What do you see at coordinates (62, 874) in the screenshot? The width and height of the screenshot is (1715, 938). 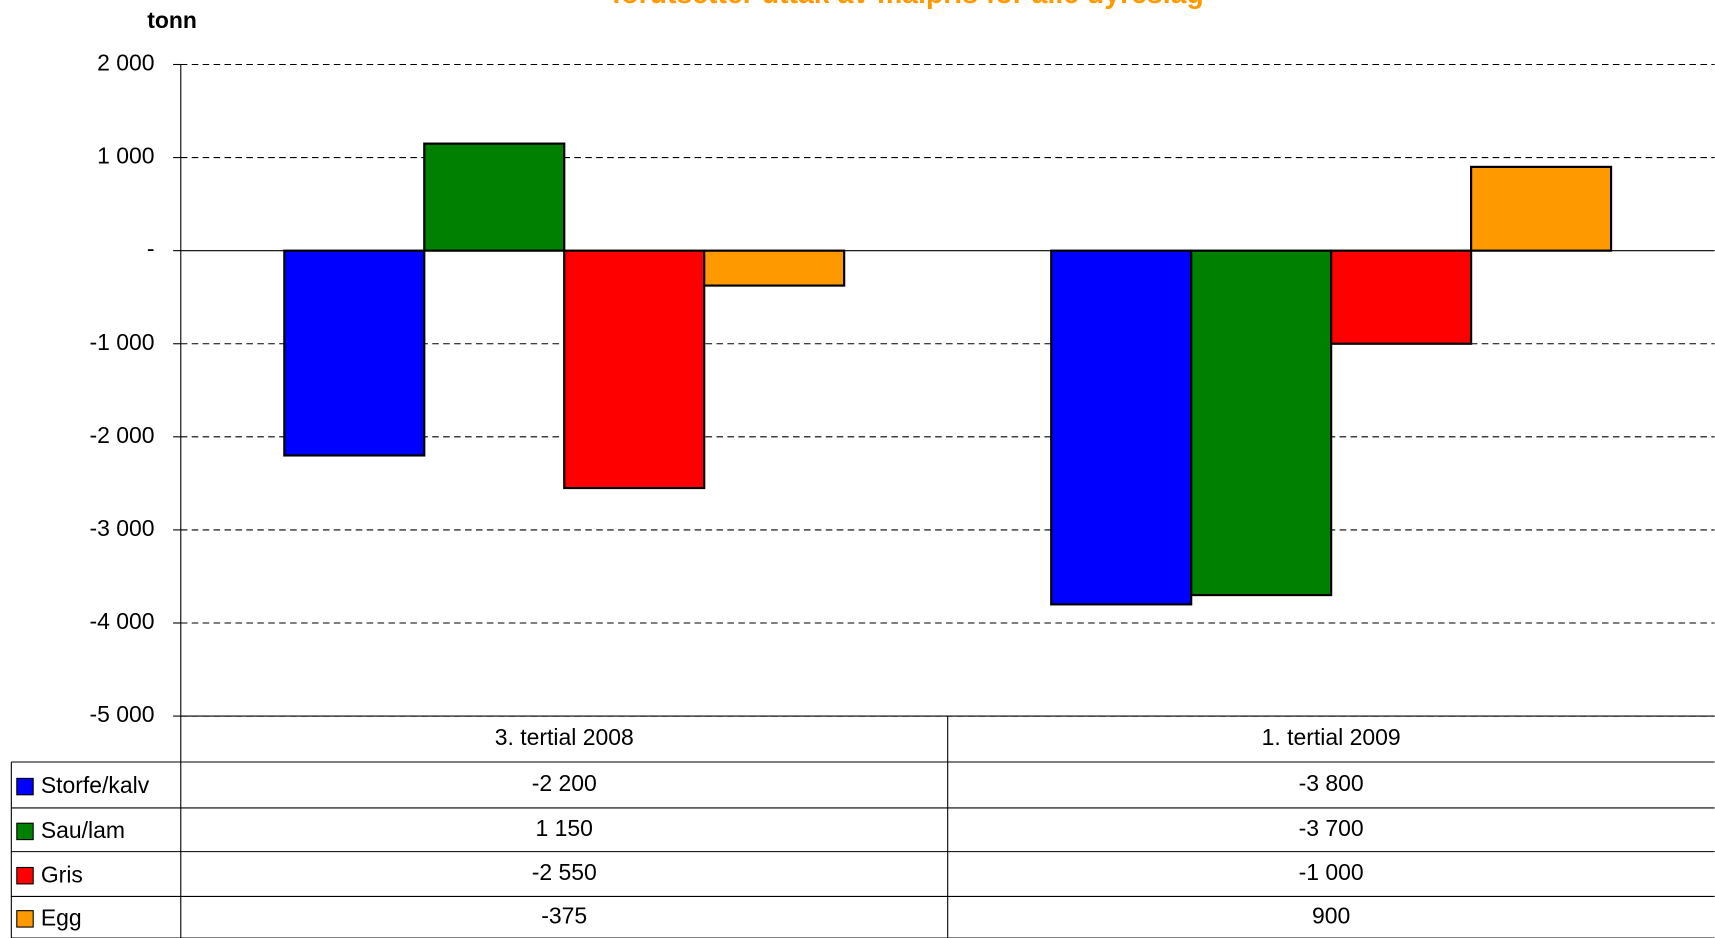 I see `legend-label: Gris` at bounding box center [62, 874].